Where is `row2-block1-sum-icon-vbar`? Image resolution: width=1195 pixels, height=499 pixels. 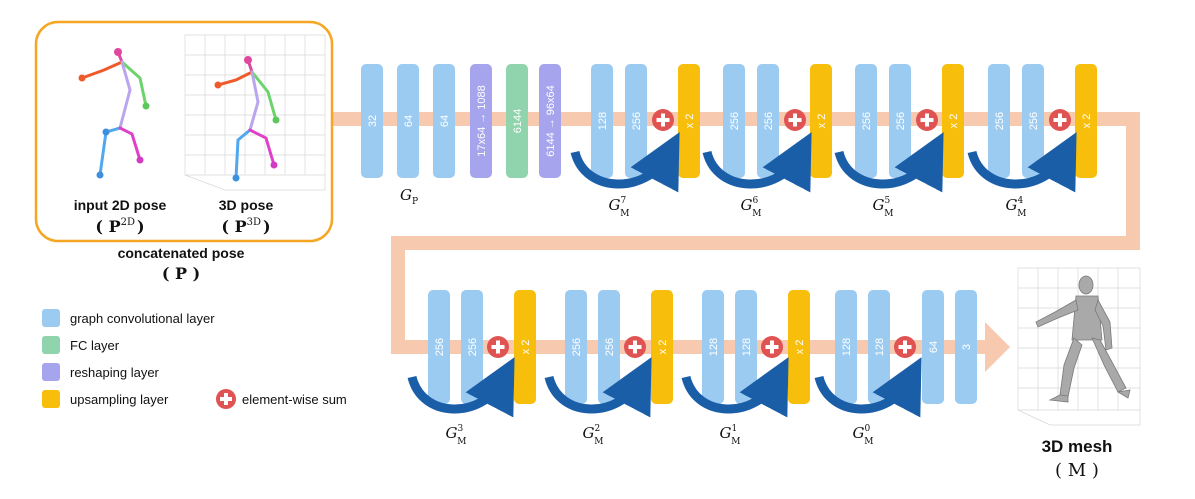
row2-block1-sum-icon-vbar is located at coordinates (635, 347).